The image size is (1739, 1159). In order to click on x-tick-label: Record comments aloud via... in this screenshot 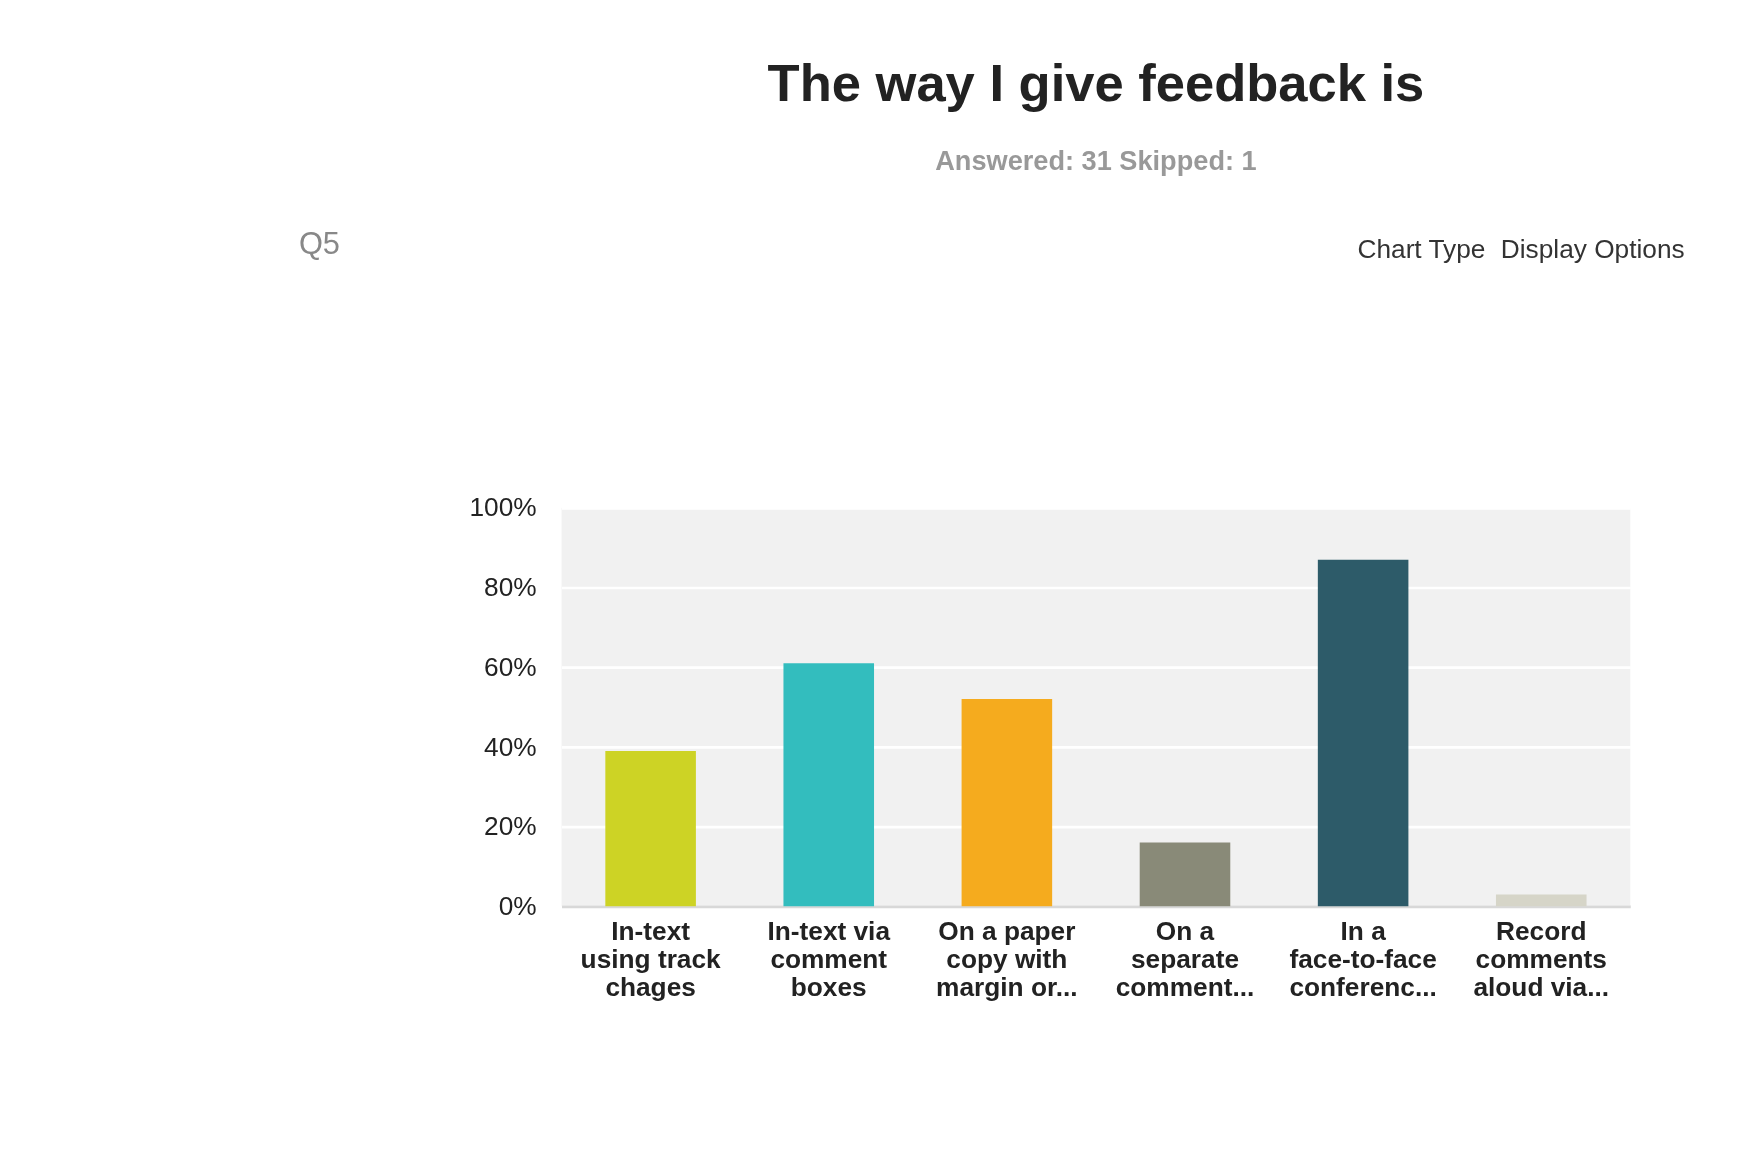, I will do `click(1541, 959)`.